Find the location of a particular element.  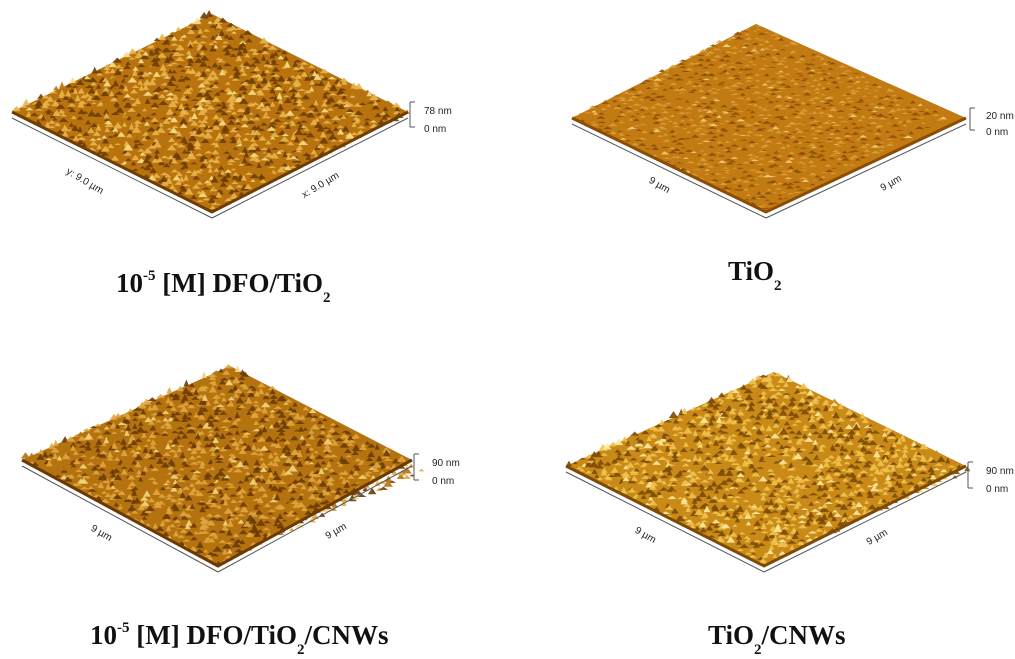

height-scale-min: 0 nm is located at coordinates (435, 129).